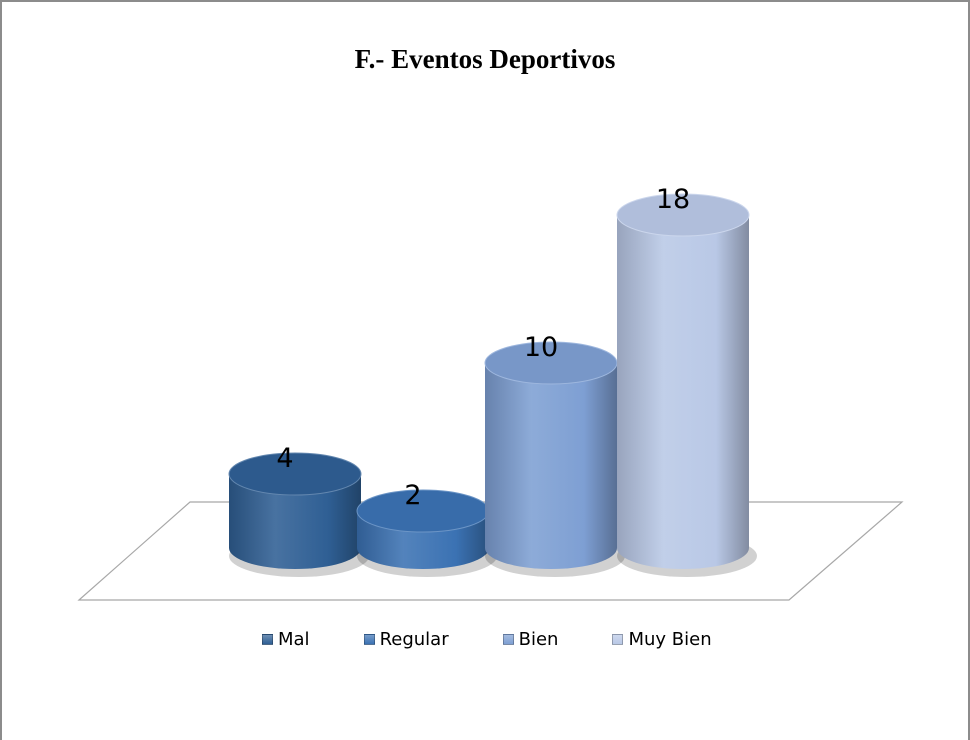 This screenshot has height=740, width=970. Describe the element at coordinates (541, 347) in the screenshot. I see `data-label-bien: 10` at that location.